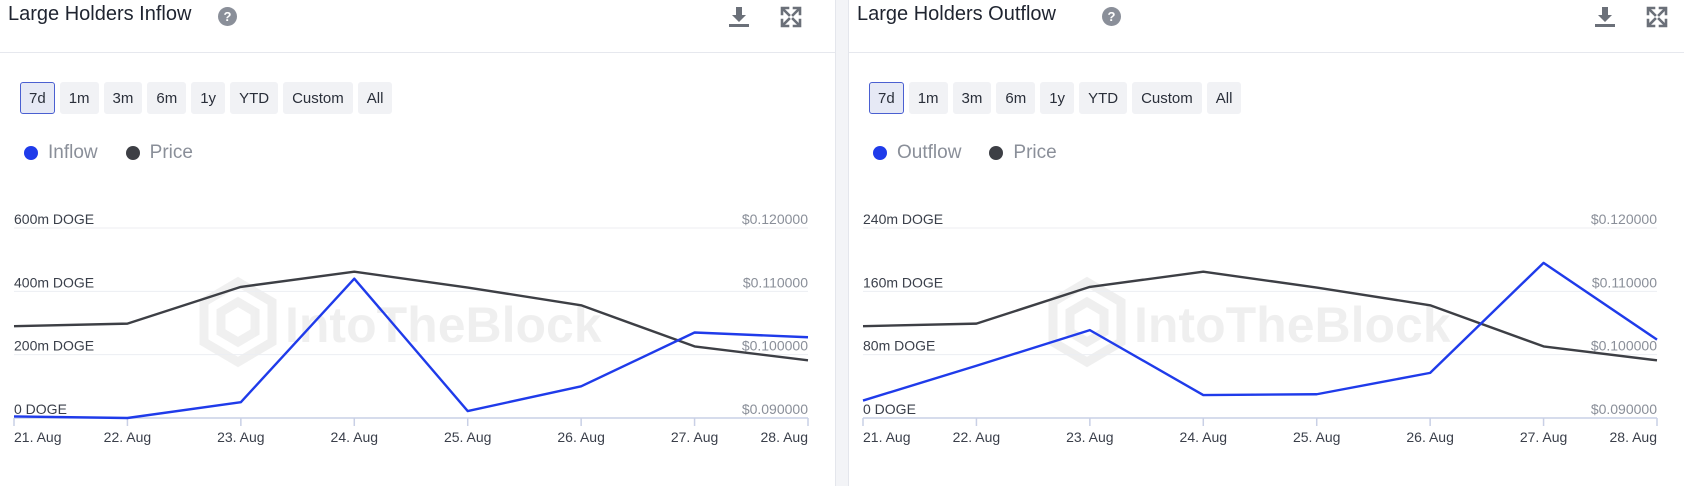  What do you see at coordinates (54, 346) in the screenshot?
I see `left-axis-tick: 200m DOGE` at bounding box center [54, 346].